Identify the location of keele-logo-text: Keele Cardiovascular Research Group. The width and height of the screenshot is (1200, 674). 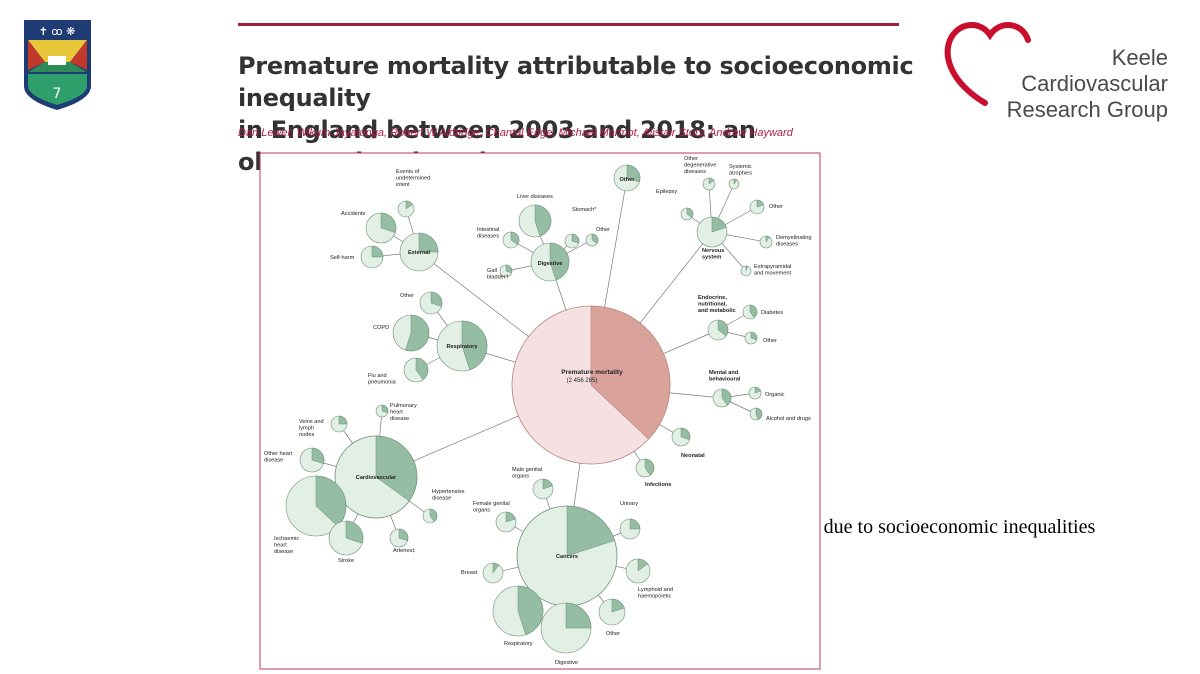
(1069, 84).